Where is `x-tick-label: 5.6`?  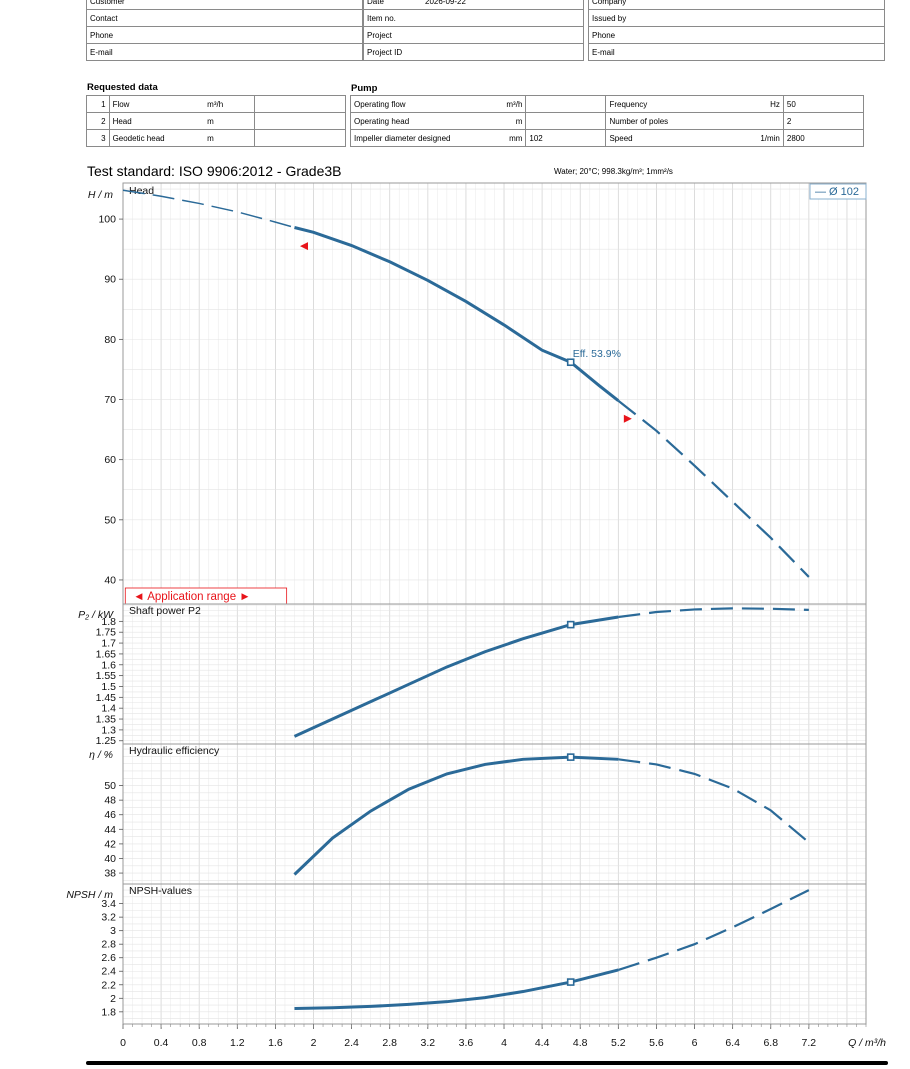
x-tick-label: 5.6 is located at coordinates (656, 1043).